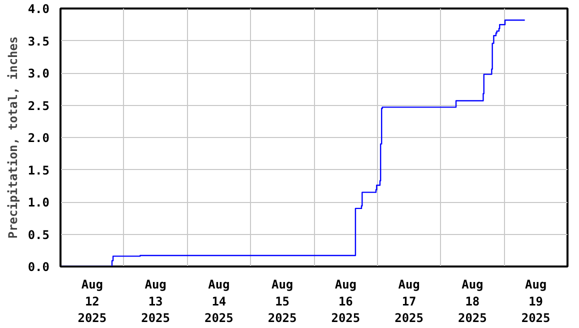 The height and width of the screenshot is (328, 579). Describe the element at coordinates (39, 235) in the screenshot. I see `y-tick-label: 0.5` at that location.